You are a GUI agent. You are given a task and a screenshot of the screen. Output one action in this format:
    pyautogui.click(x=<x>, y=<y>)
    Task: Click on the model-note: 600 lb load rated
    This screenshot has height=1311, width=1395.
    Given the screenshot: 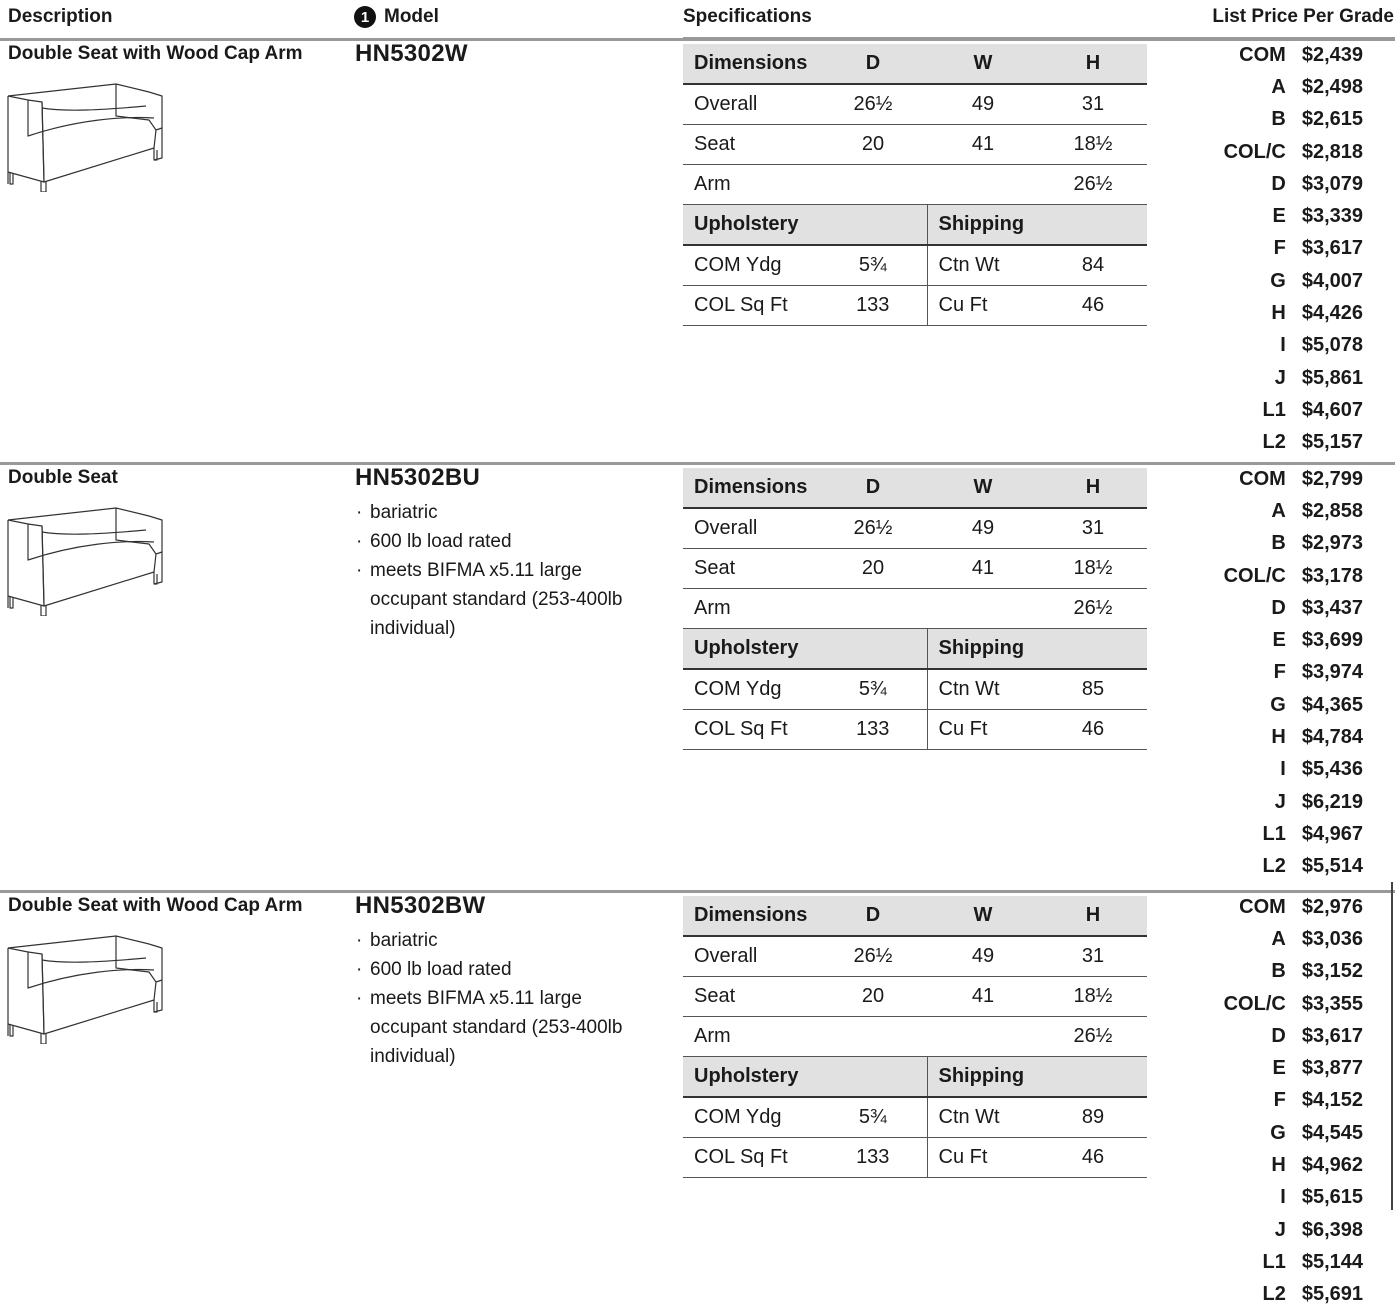 What is the action you would take?
    pyautogui.click(x=505, y=541)
    